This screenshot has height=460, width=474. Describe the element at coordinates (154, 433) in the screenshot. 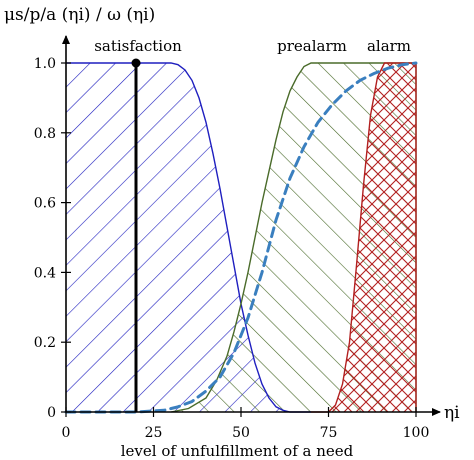

I see `x-tick-label: 25` at that location.